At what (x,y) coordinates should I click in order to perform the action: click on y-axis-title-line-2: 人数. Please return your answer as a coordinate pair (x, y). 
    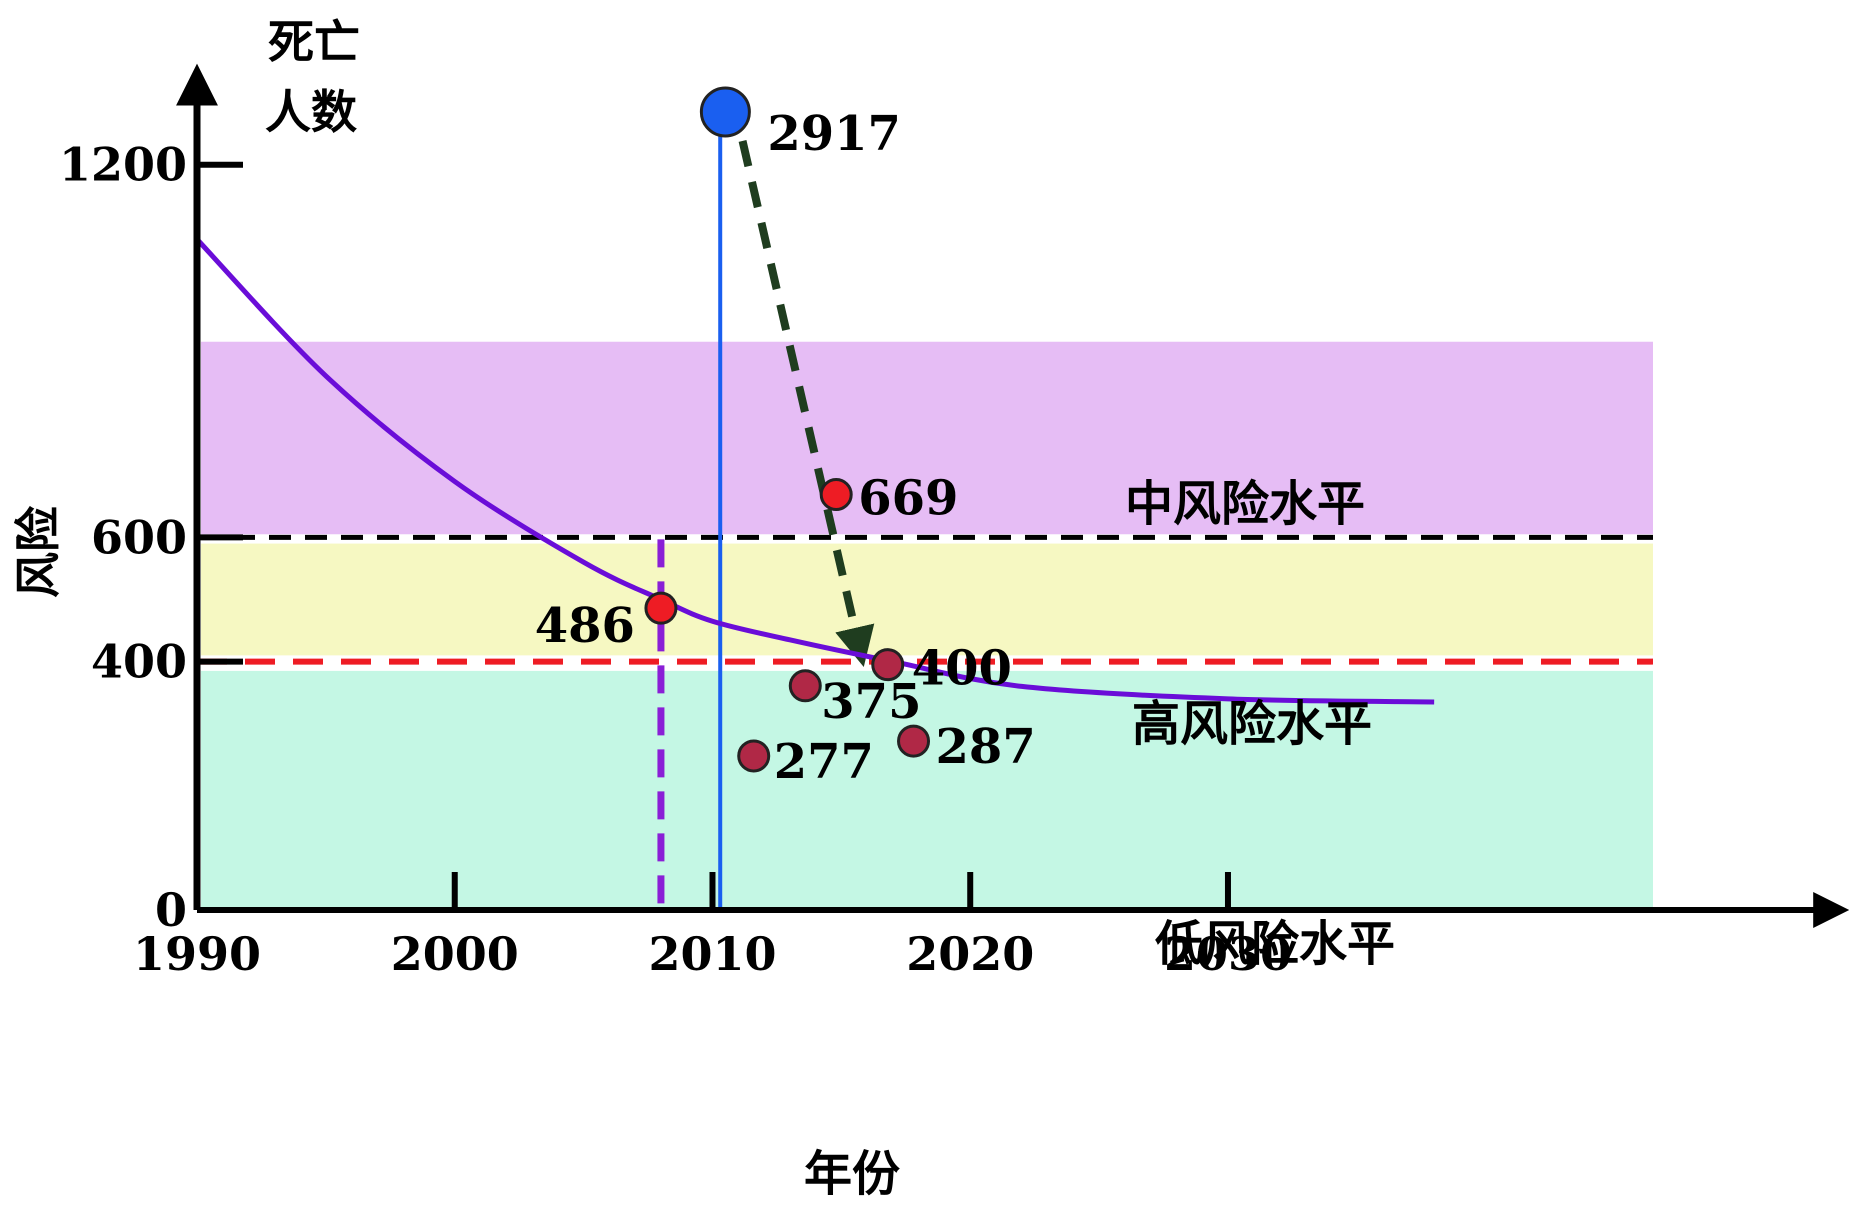
    Looking at the image, I should click on (311, 112).